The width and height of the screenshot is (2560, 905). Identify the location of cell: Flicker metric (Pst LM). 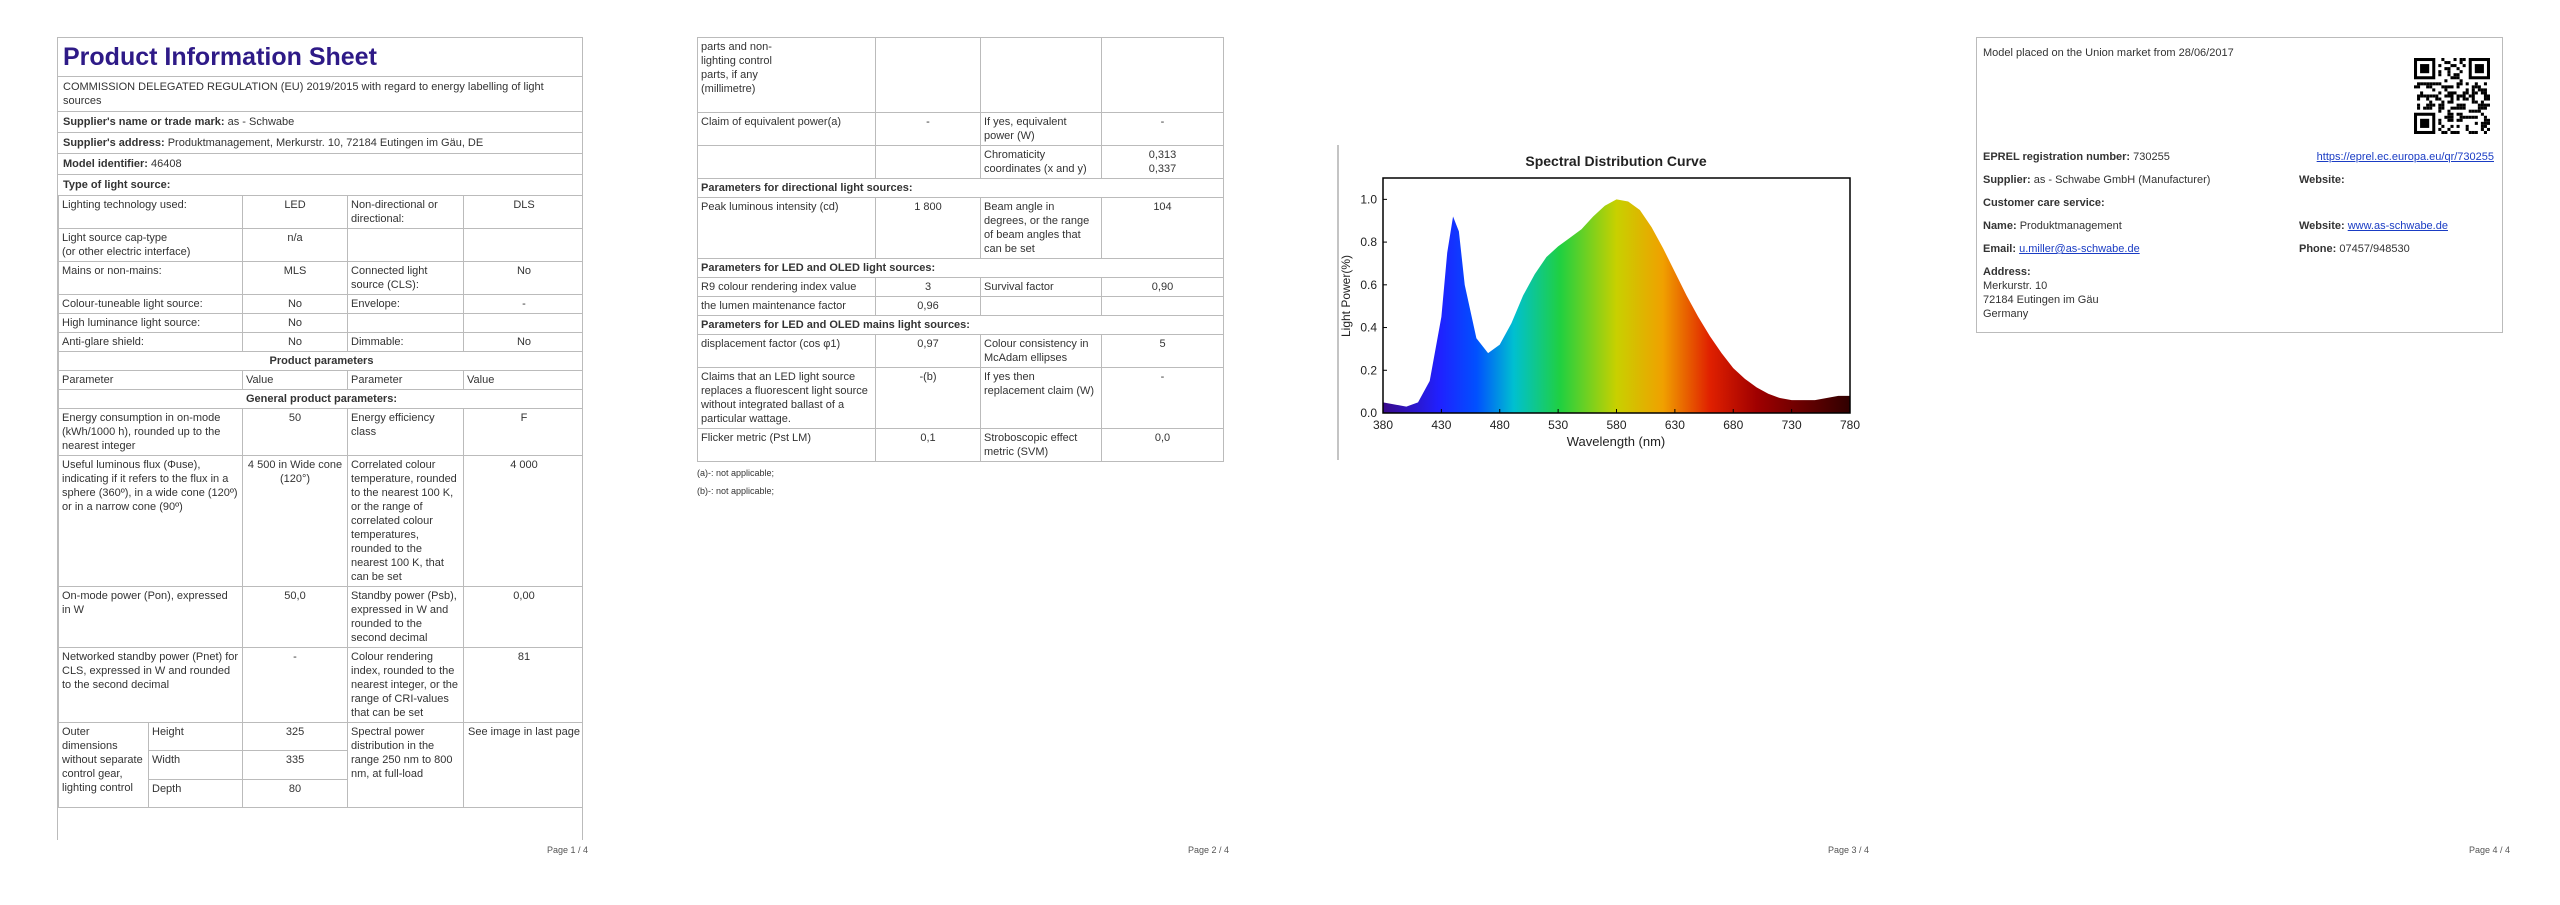
(786, 445).